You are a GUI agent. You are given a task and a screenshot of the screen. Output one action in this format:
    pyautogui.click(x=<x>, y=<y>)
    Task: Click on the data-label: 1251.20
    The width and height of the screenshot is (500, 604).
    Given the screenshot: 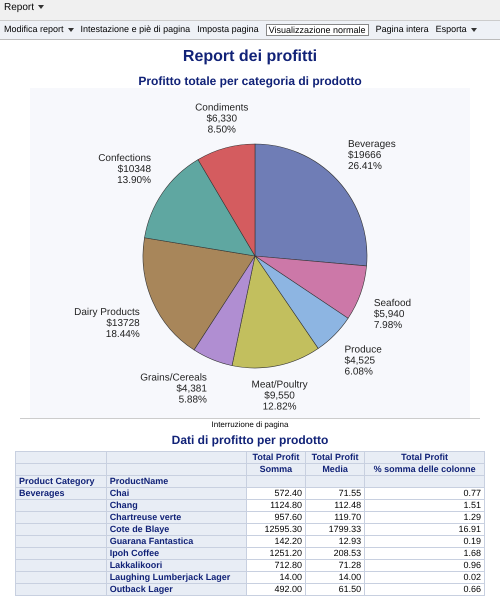 What is the action you would take?
    pyautogui.click(x=276, y=554)
    